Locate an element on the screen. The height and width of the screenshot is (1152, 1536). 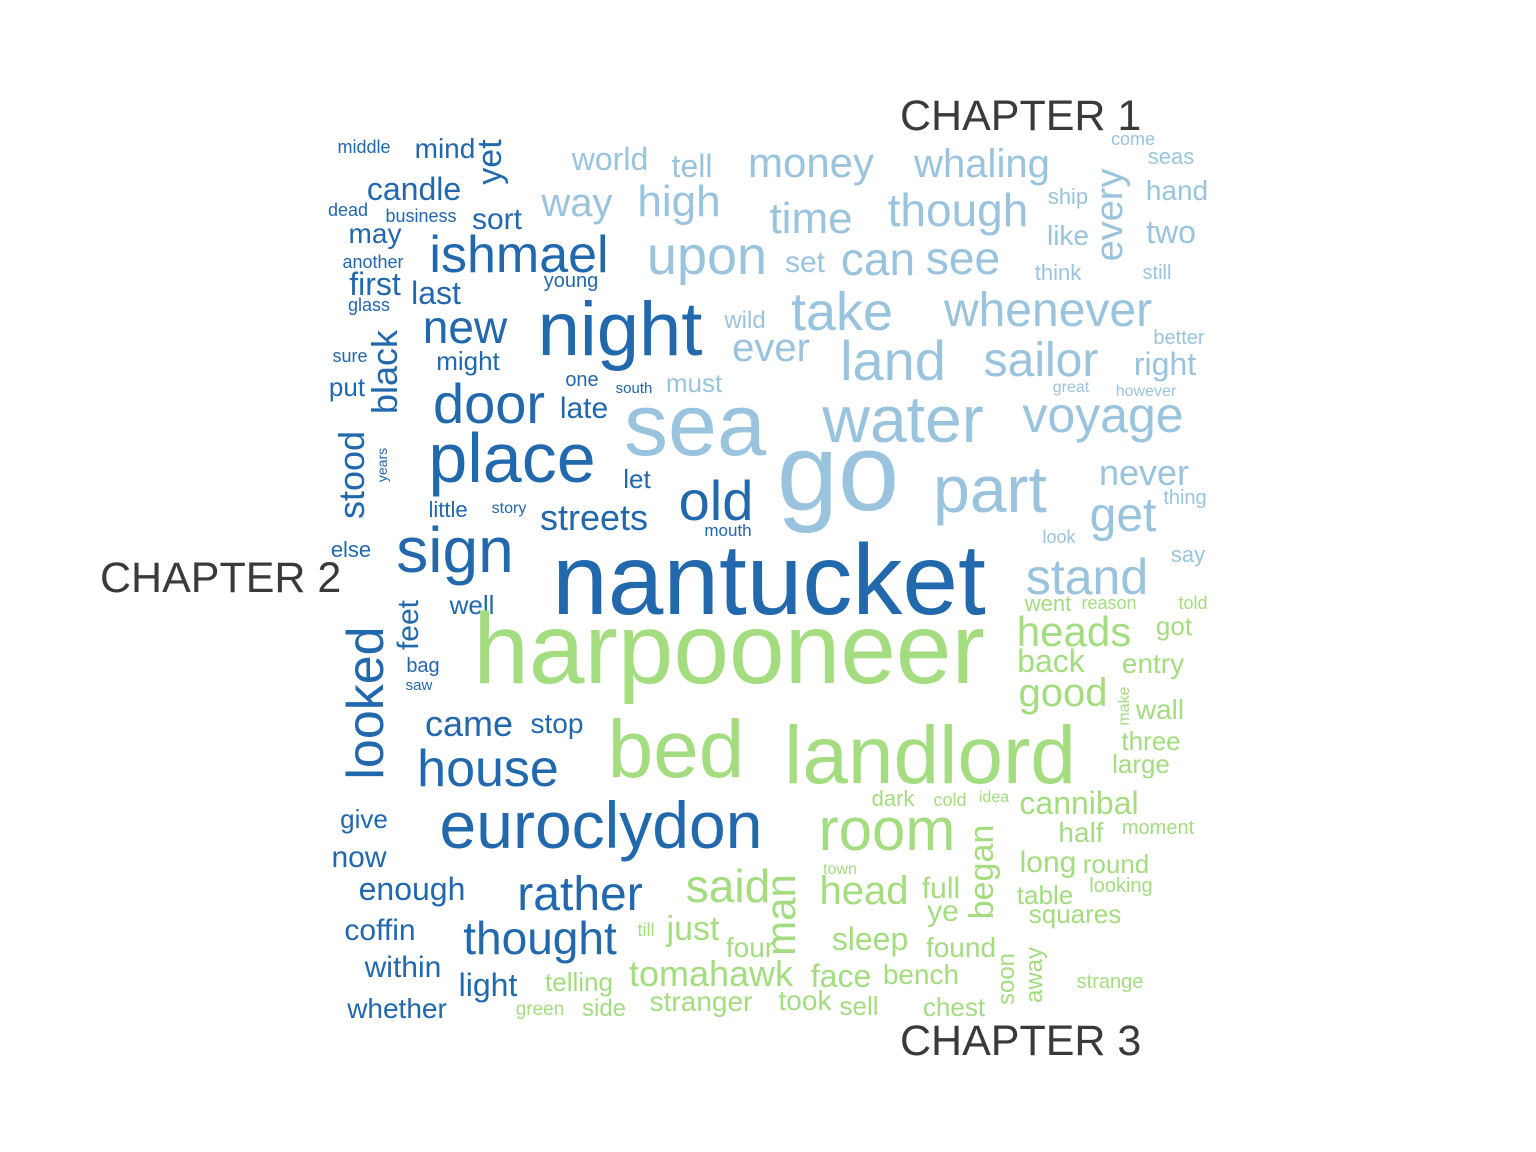
word-whaling: whaling is located at coordinates (981, 164).